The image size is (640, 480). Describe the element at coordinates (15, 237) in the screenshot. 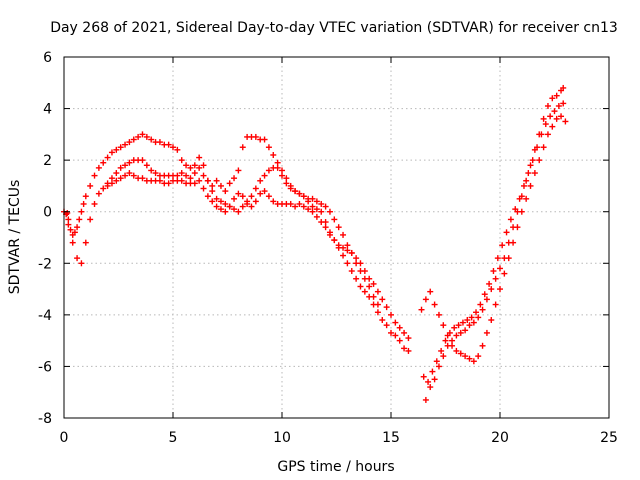

I see `y-axis-label: SDTVAR / TECUs` at that location.